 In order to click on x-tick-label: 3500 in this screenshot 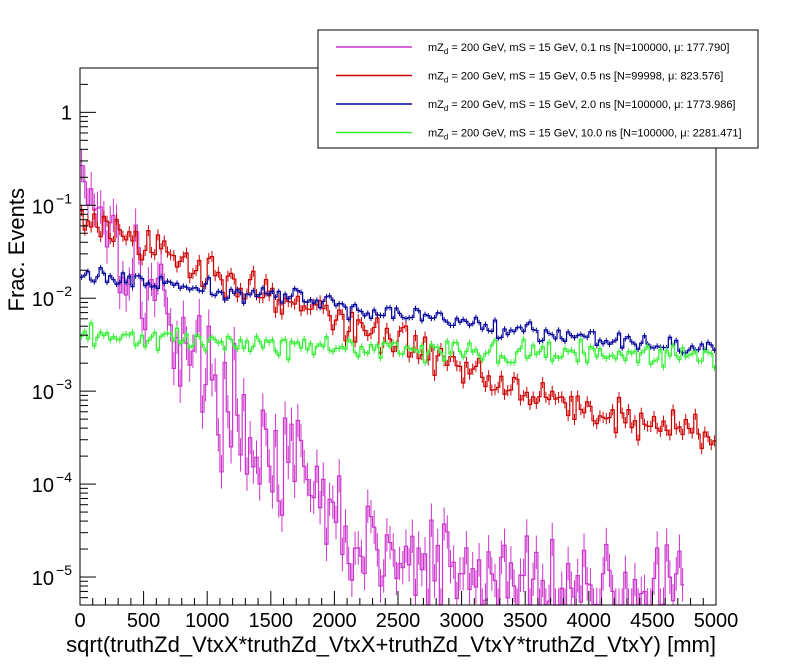, I will do `click(525, 621)`.